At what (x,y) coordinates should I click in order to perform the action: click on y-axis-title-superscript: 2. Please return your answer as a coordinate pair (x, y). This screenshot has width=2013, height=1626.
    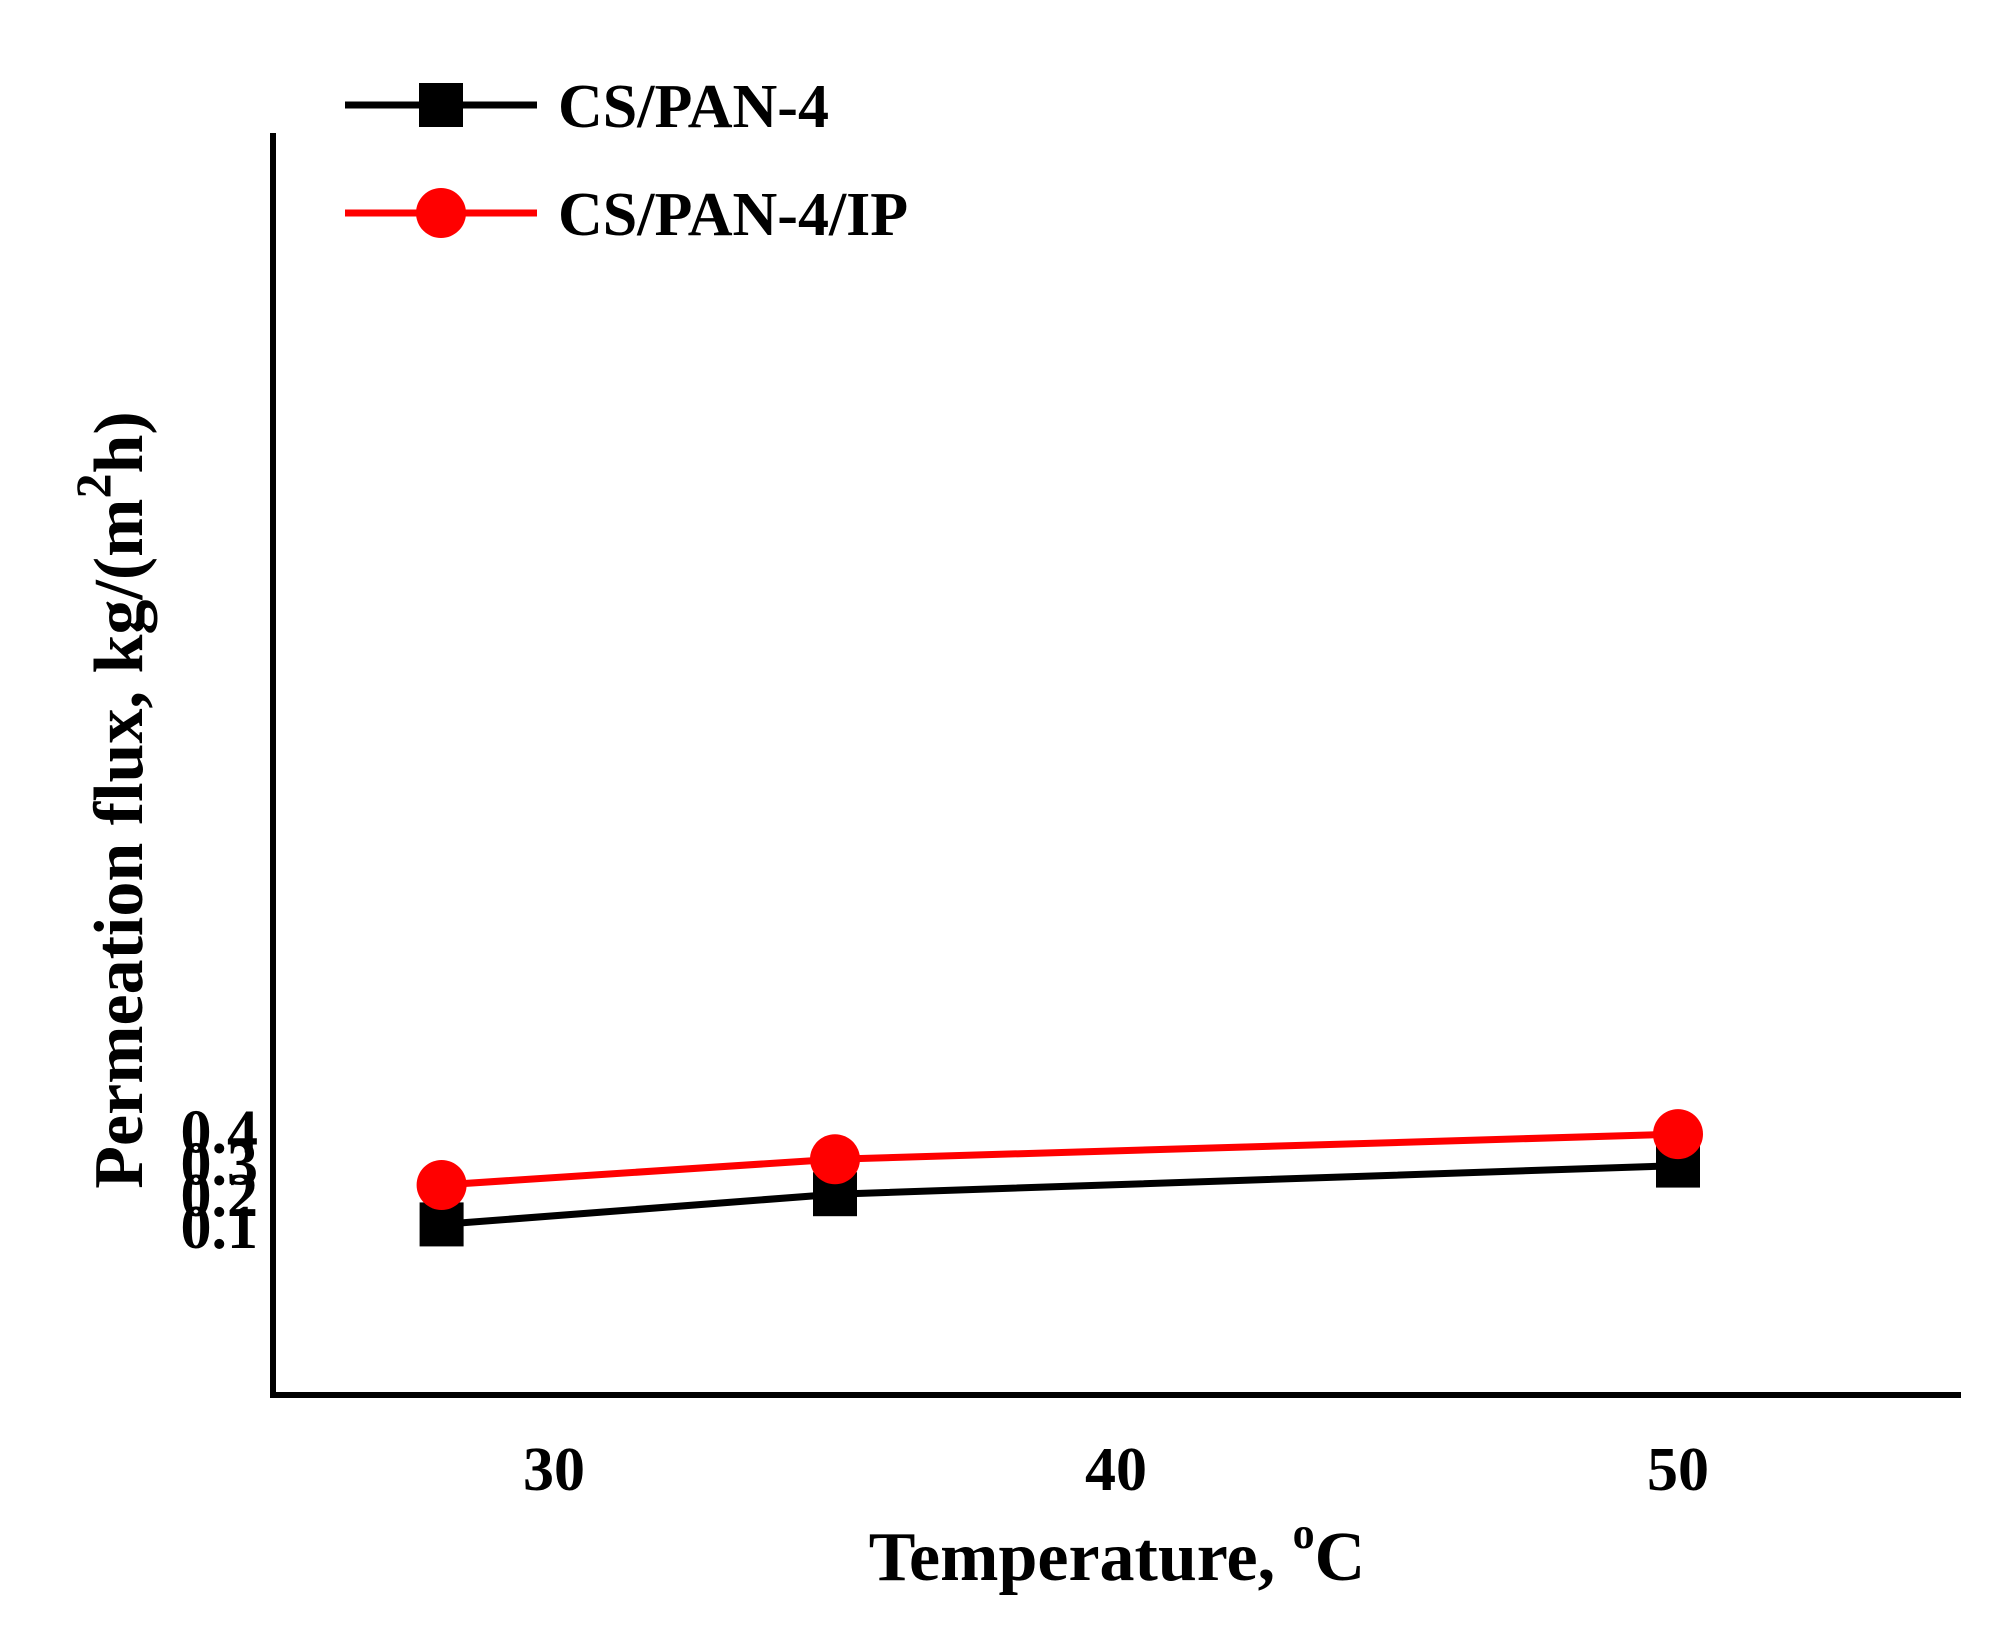
    Looking at the image, I should click on (93, 486).